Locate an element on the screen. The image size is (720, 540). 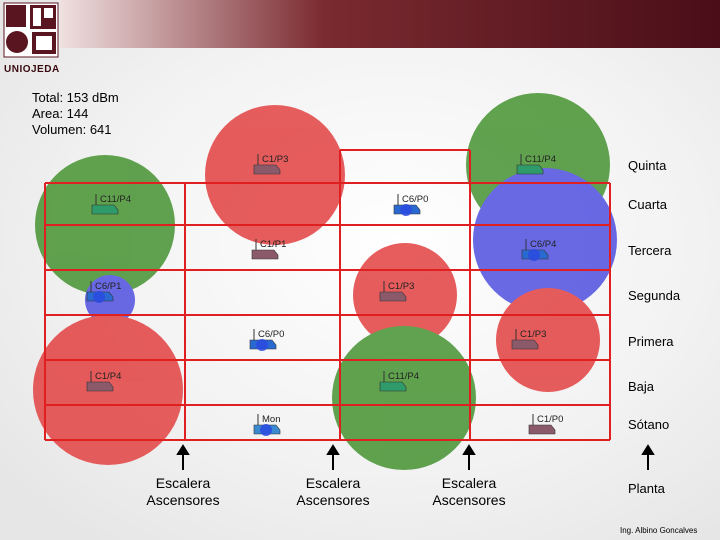
access-point-label: C6/P4 is located at coordinates (543, 244).